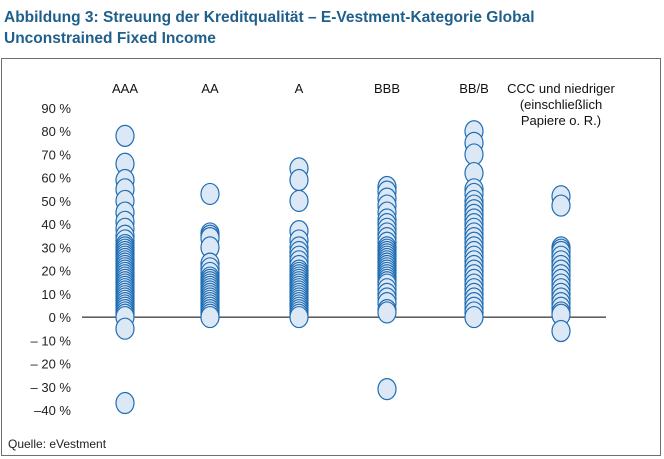 This screenshot has width=664, height=459. What do you see at coordinates (110, 38) in the screenshot?
I see `chart-title-line-2: Unconstrained Fixed Income` at bounding box center [110, 38].